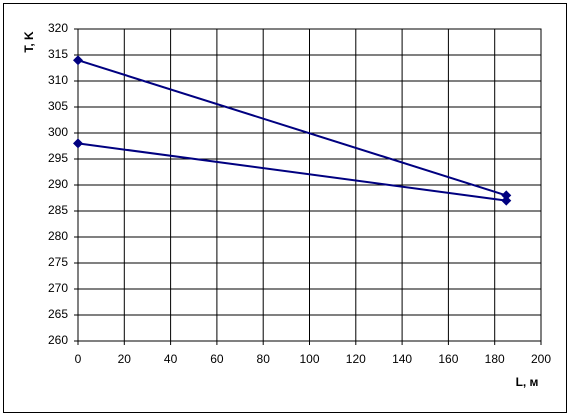 The height and width of the screenshot is (417, 571). What do you see at coordinates (58, 236) in the screenshot?
I see `y-tick-label: 280` at bounding box center [58, 236].